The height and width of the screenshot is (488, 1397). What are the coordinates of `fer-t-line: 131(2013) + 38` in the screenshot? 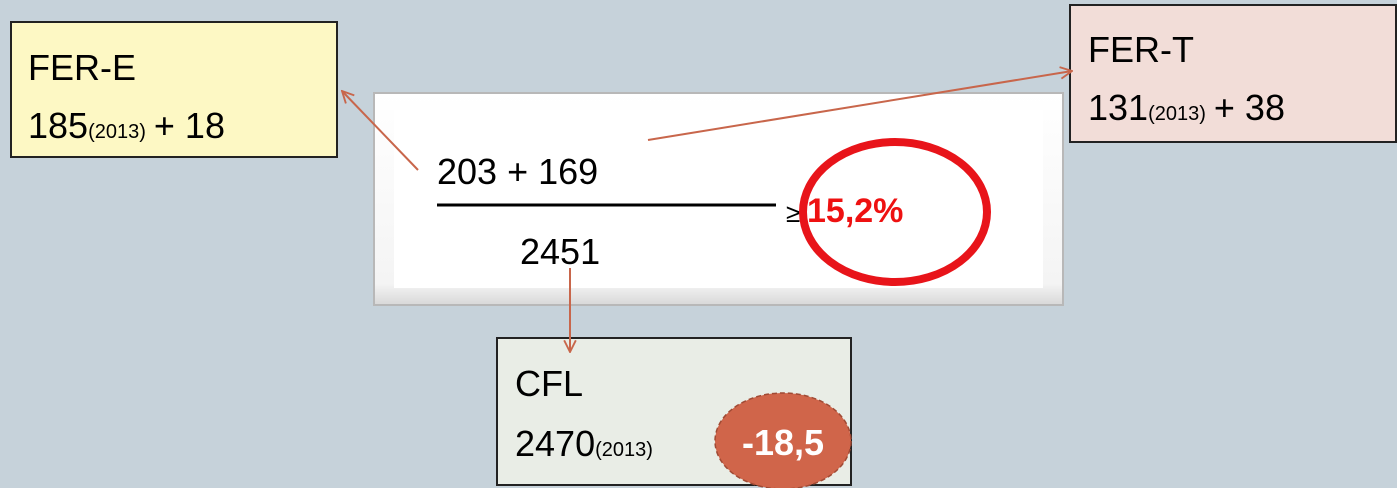 It's located at (1186, 107).